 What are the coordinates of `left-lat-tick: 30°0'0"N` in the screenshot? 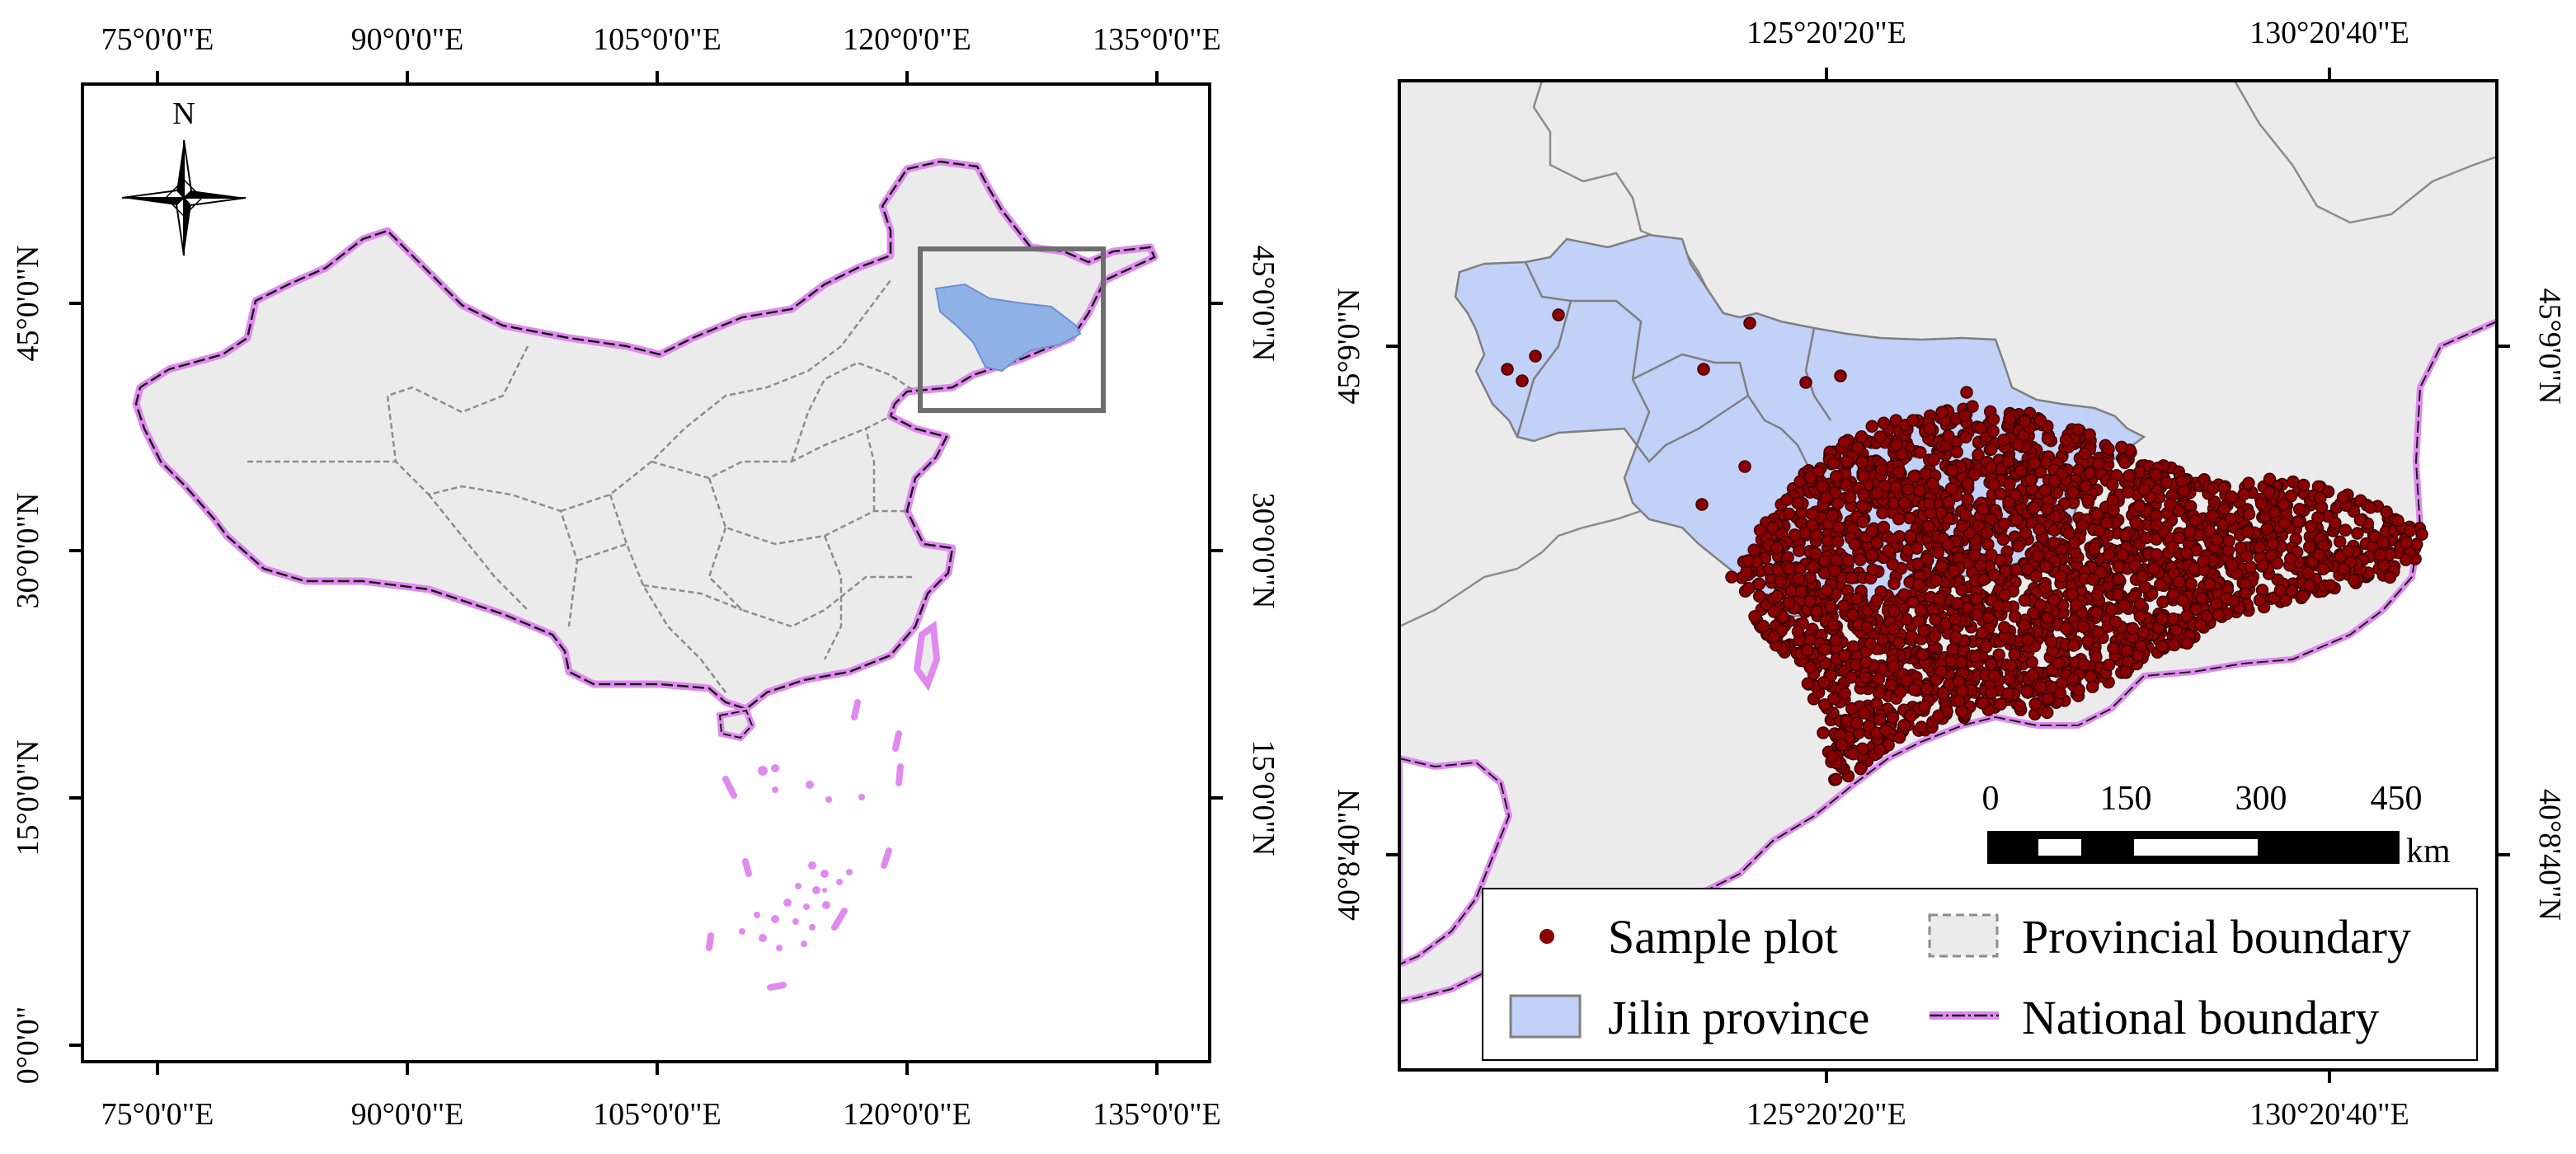 It's located at (28, 551).